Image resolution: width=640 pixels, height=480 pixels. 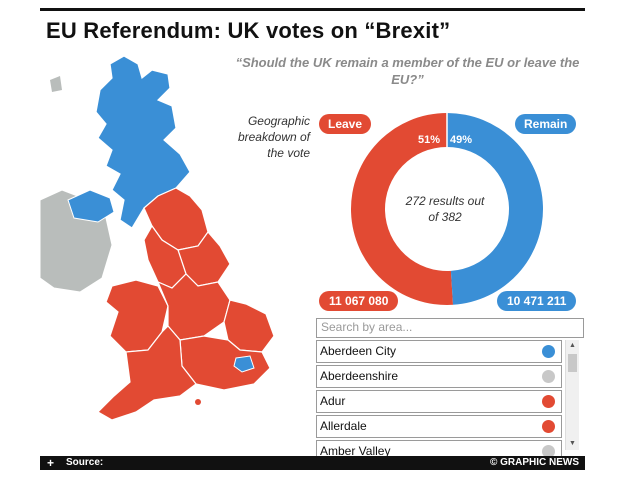 What do you see at coordinates (345, 124) in the screenshot?
I see `leave-label: Leave` at bounding box center [345, 124].